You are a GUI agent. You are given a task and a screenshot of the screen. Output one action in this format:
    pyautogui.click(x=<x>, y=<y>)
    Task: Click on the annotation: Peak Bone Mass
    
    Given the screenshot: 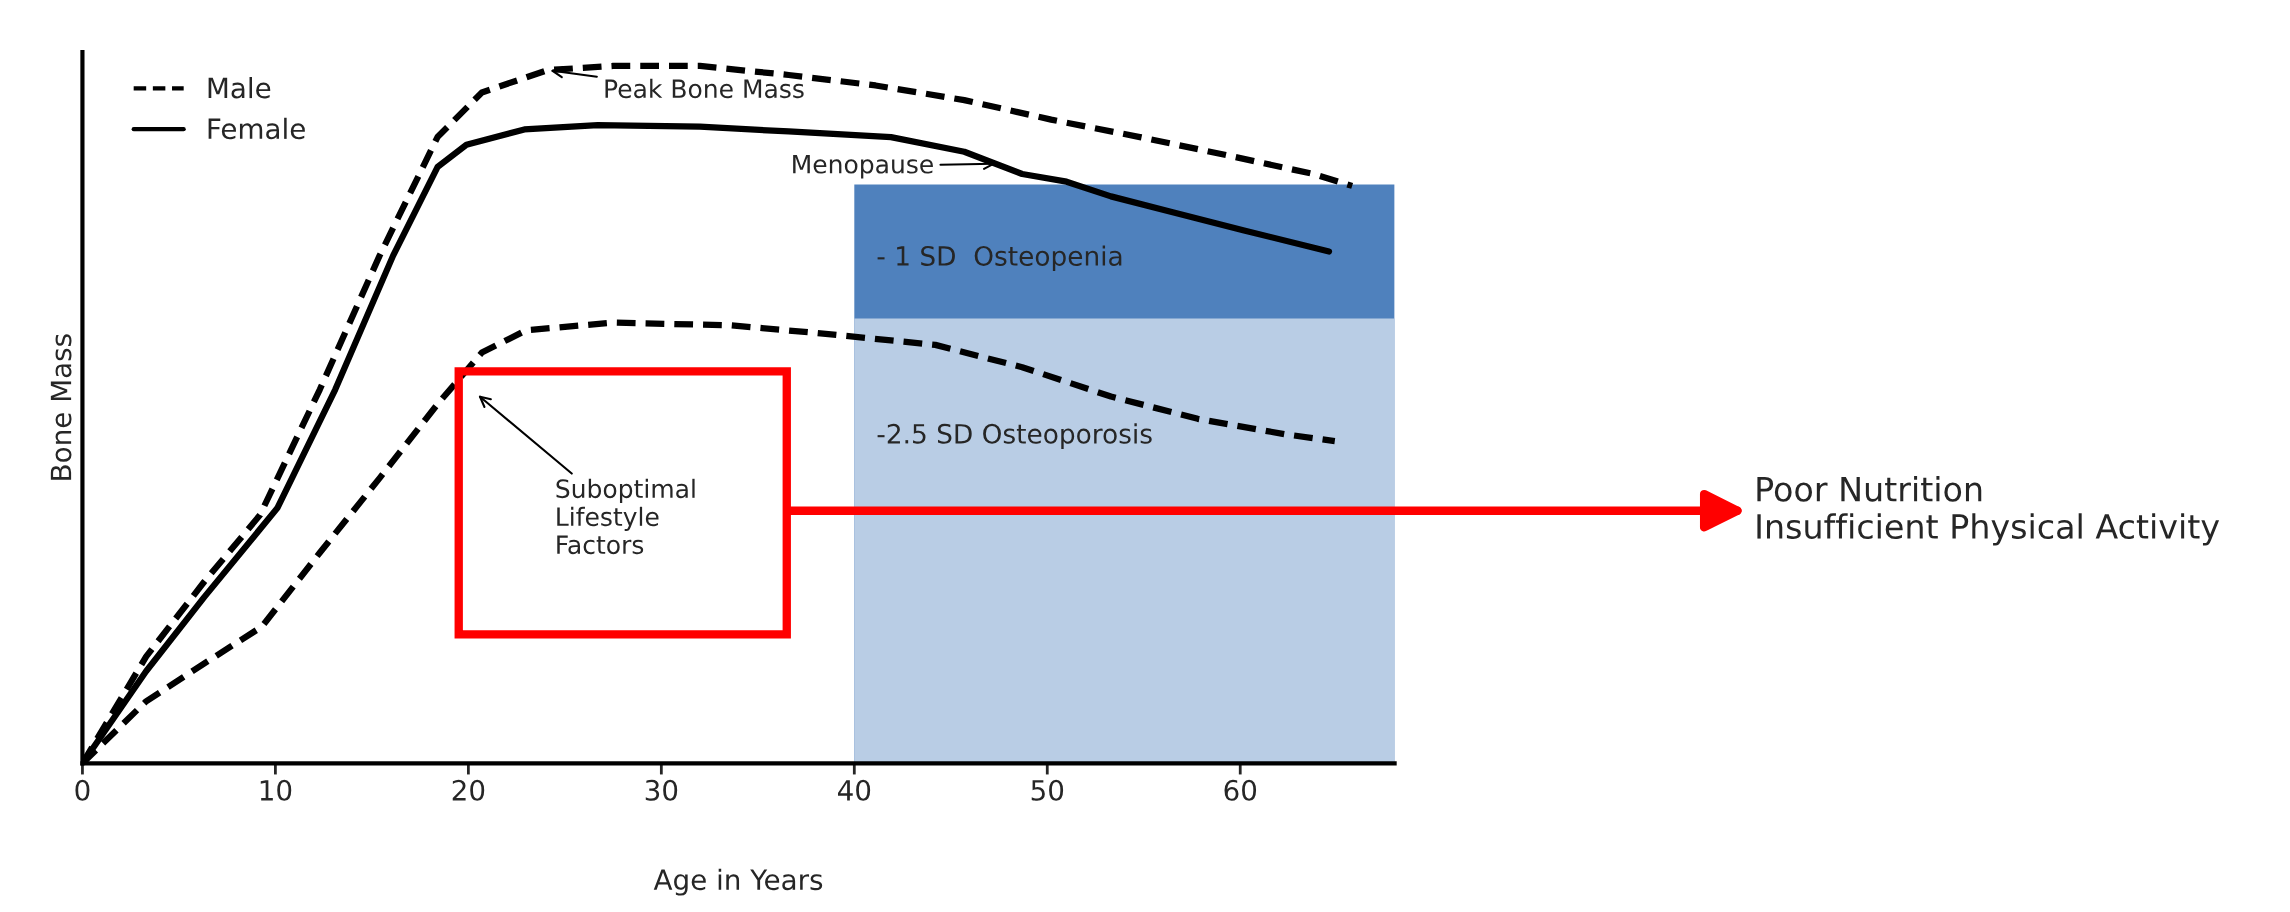 What is the action you would take?
    pyautogui.click(x=704, y=88)
    